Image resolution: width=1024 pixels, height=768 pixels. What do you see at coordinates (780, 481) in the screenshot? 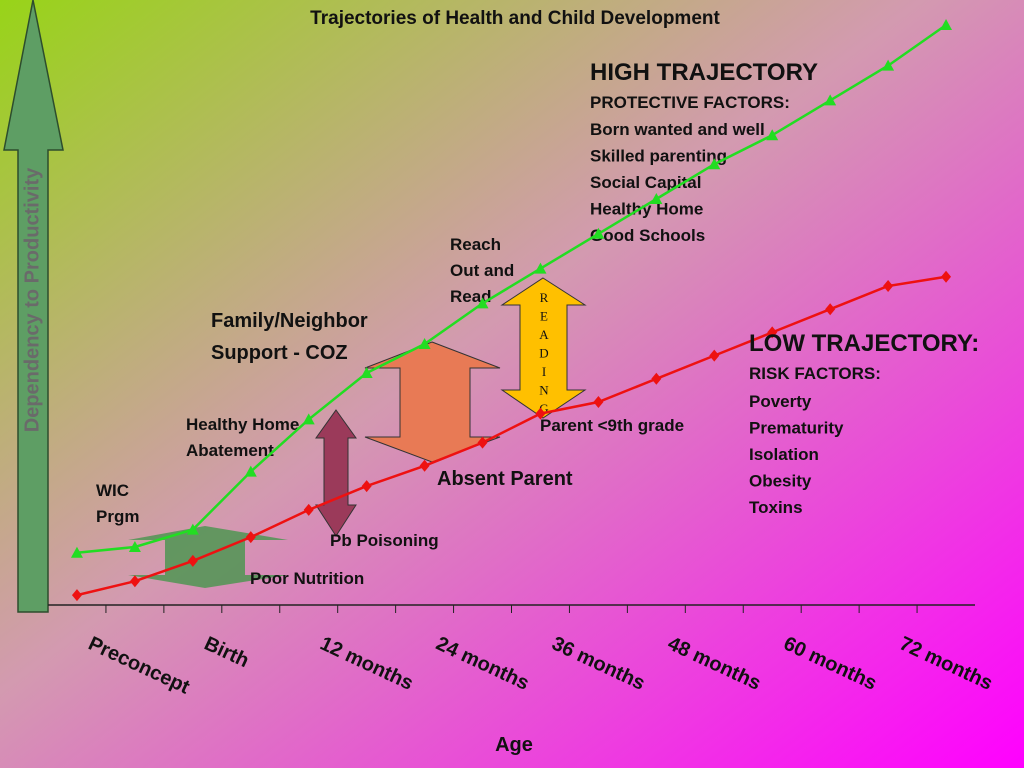
I see `annotation: Obesity` at bounding box center [780, 481].